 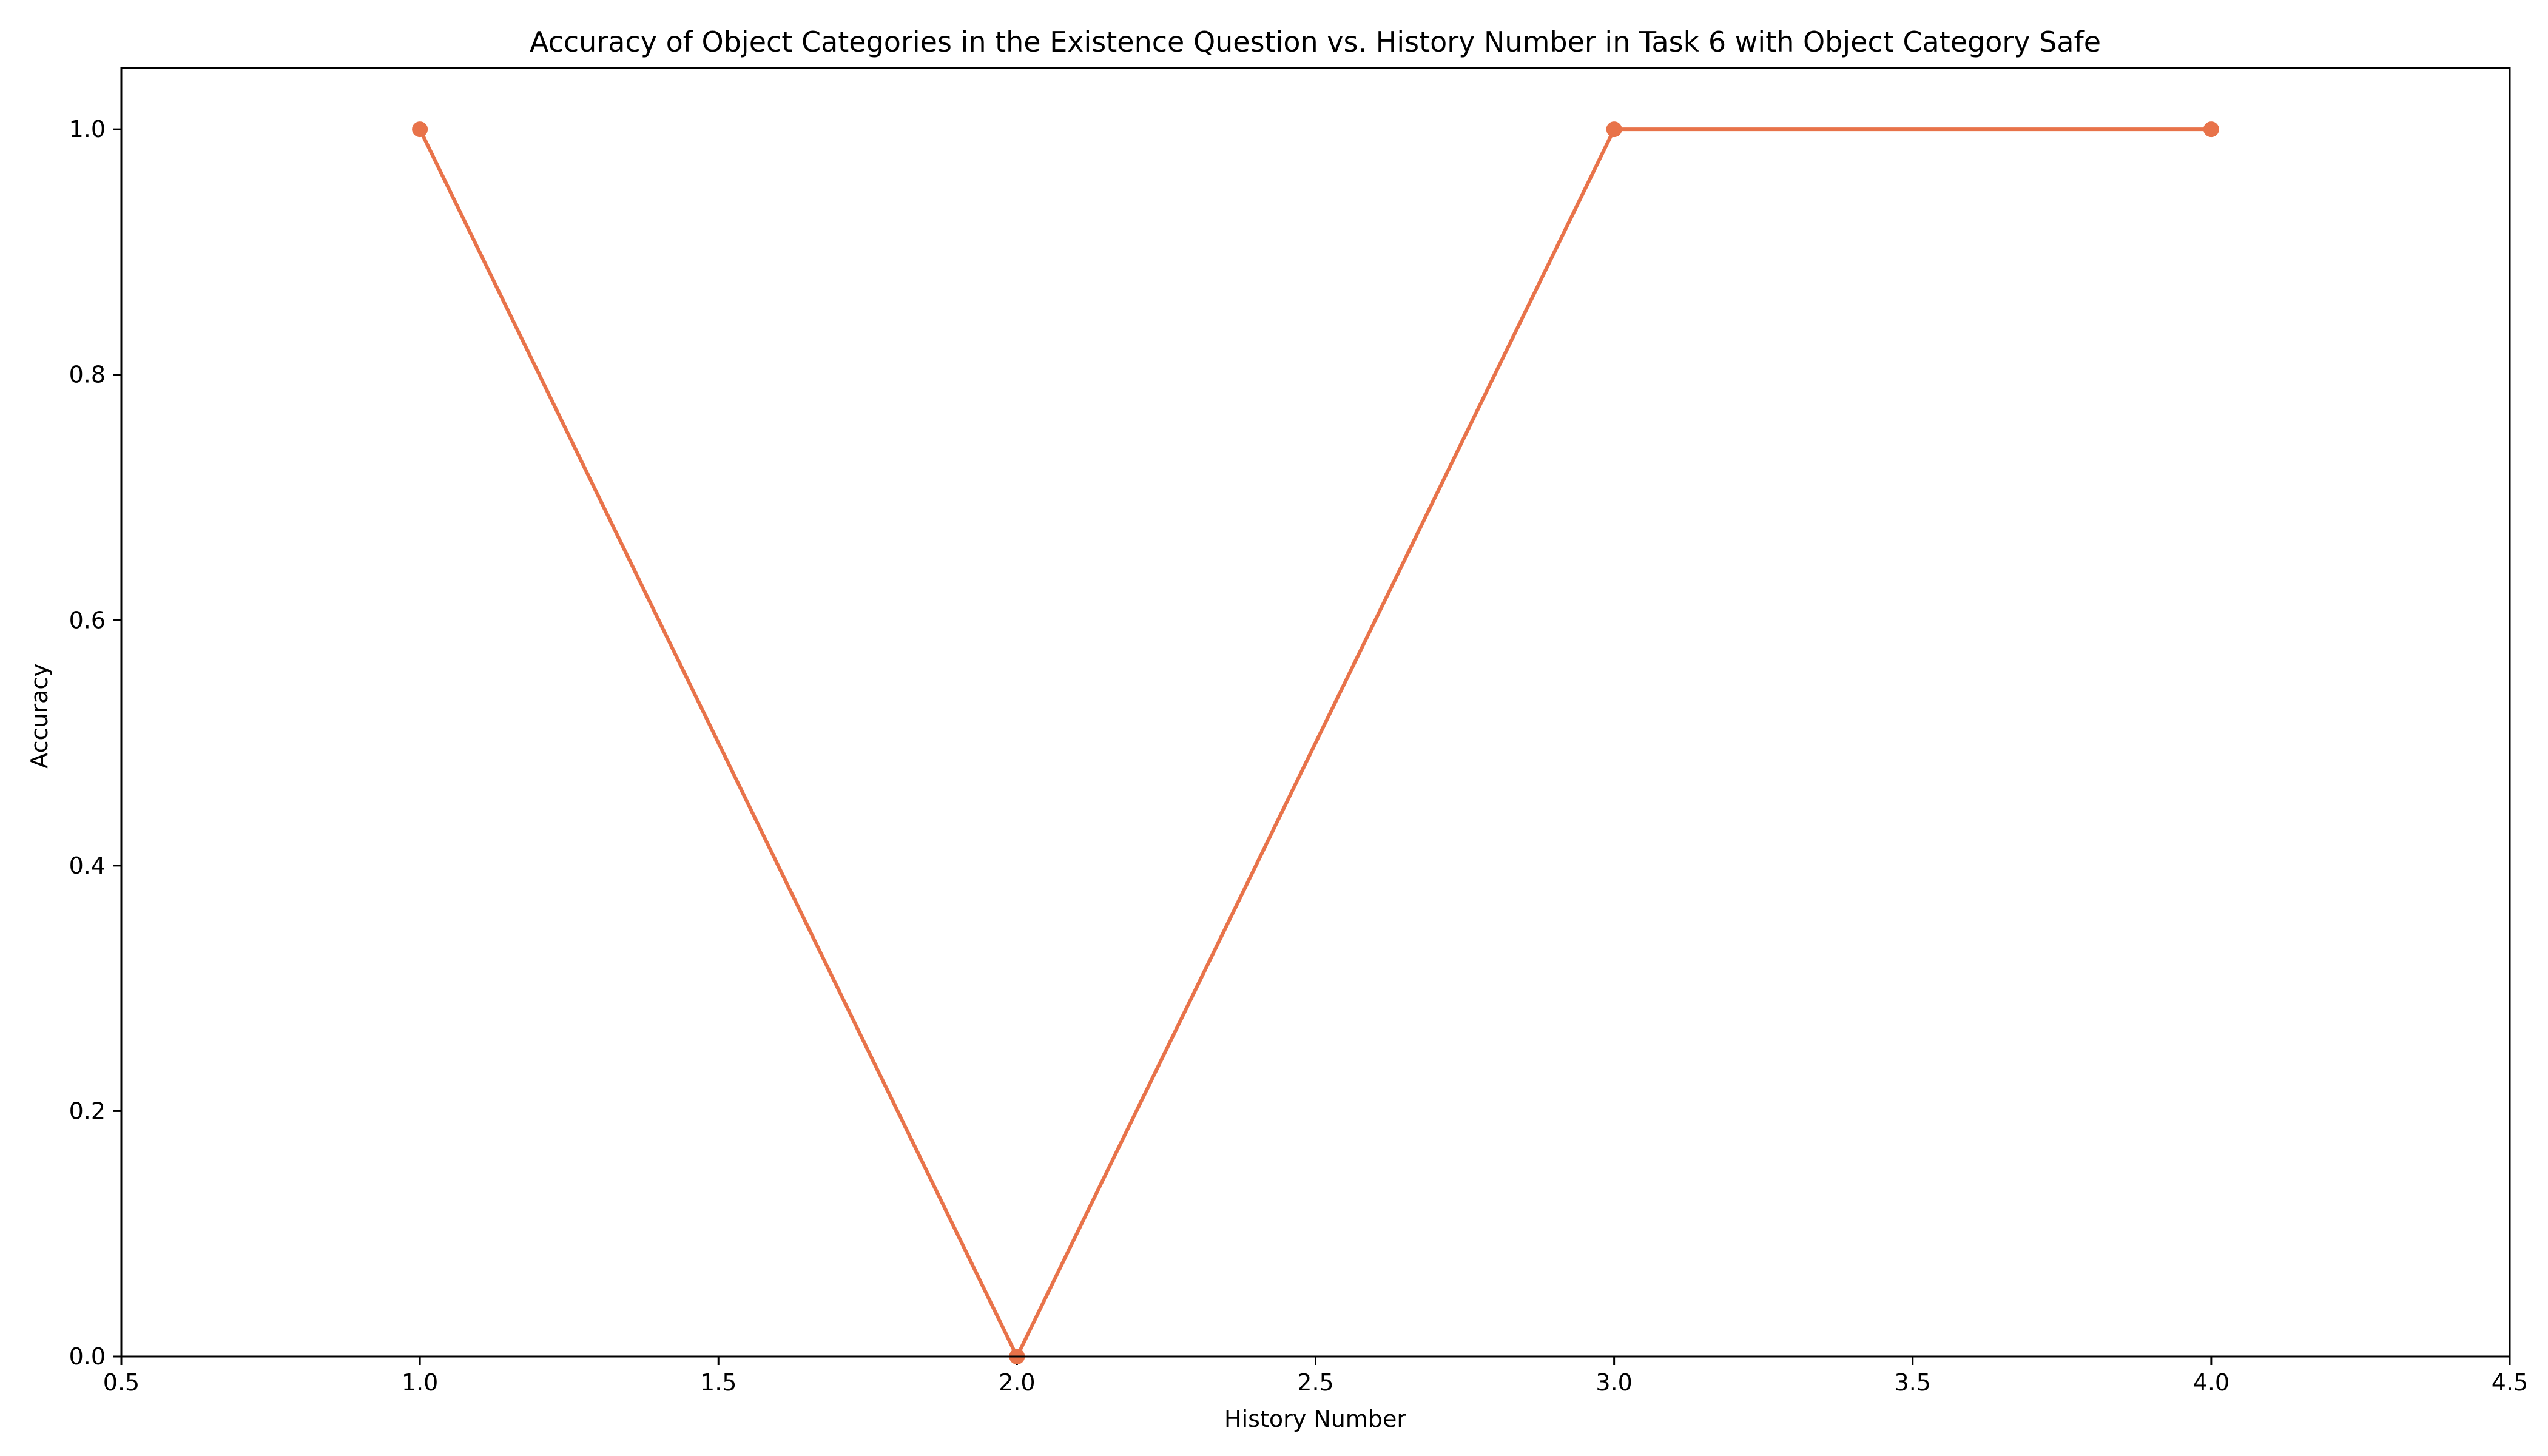 I want to click on x-tick-label: 4.5, so click(x=2510, y=1382).